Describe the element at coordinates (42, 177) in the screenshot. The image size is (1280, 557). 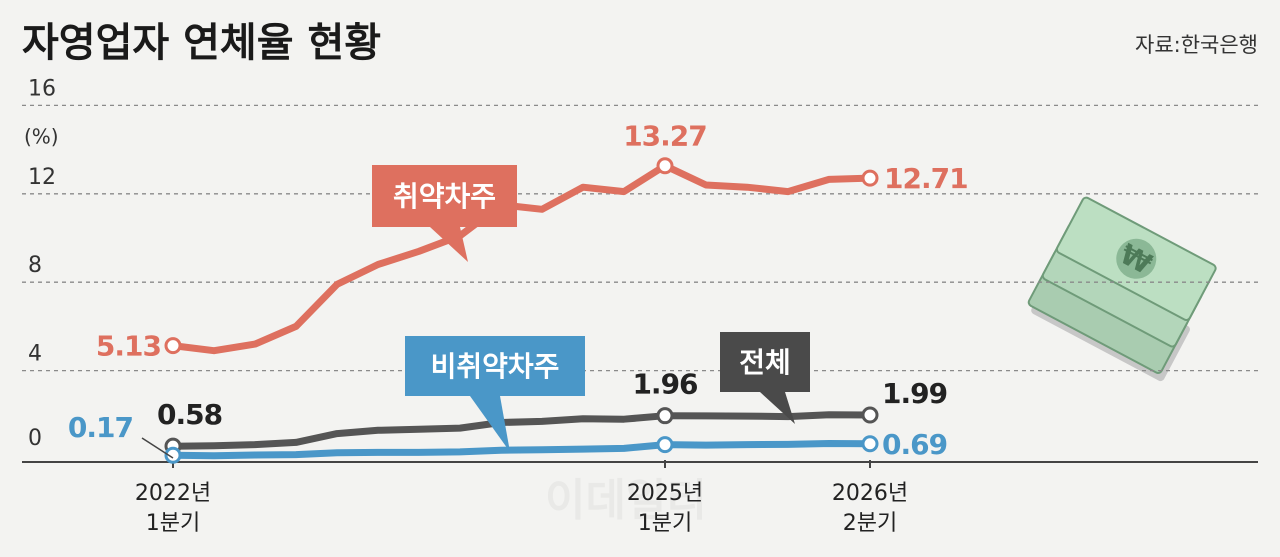
I see `y-tick-label: 12` at that location.